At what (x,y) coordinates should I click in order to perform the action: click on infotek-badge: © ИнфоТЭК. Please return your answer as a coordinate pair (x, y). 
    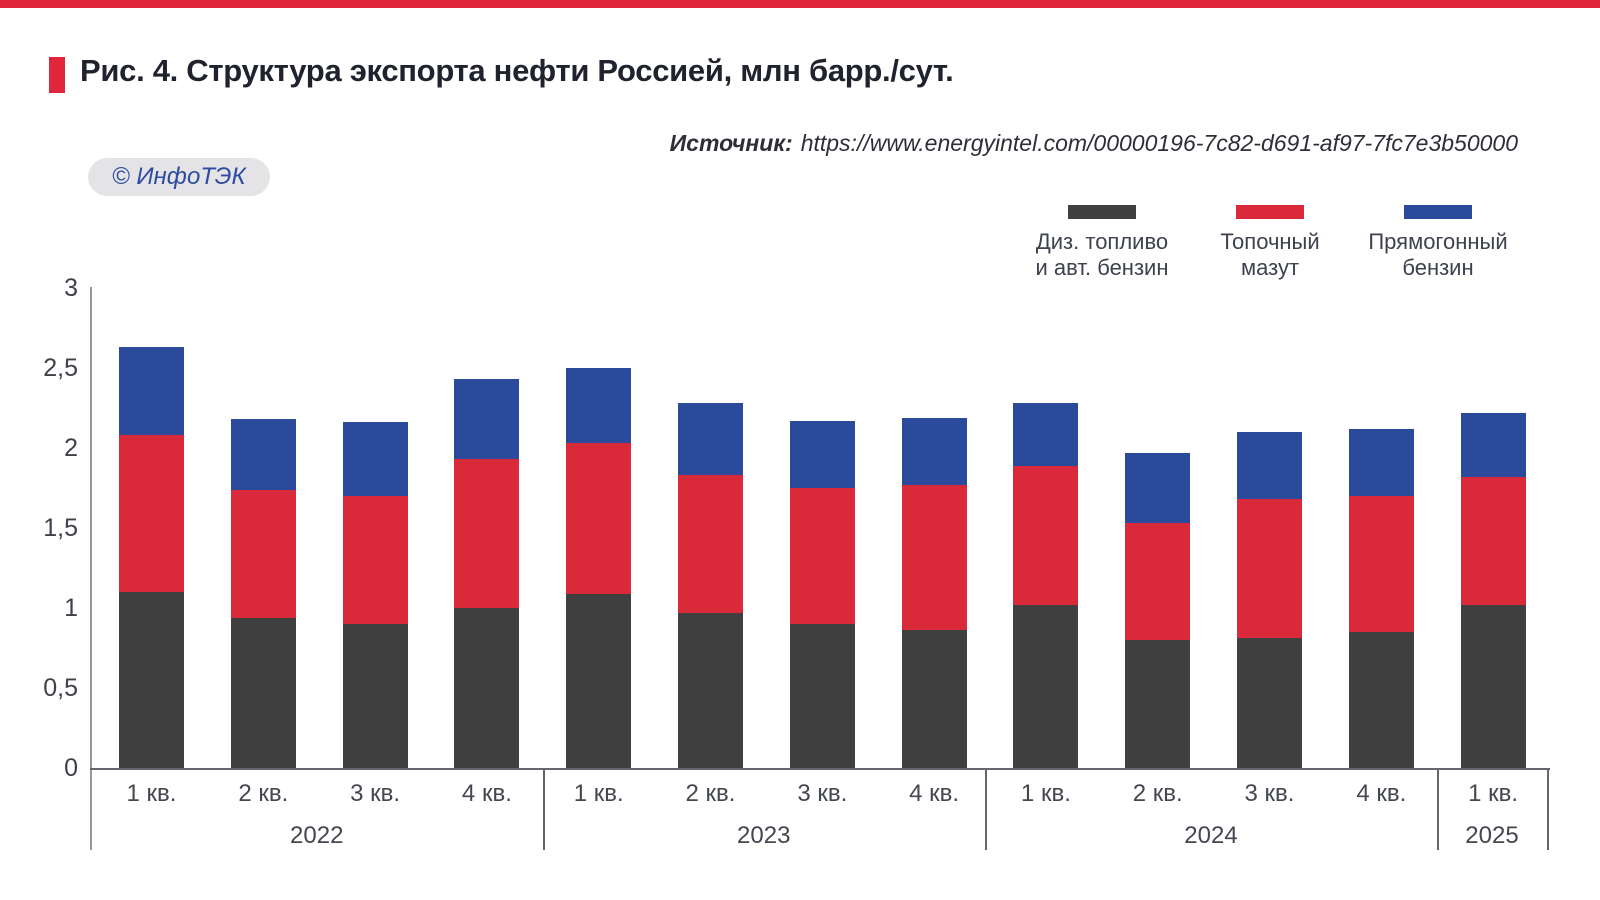
    Looking at the image, I should click on (179, 177).